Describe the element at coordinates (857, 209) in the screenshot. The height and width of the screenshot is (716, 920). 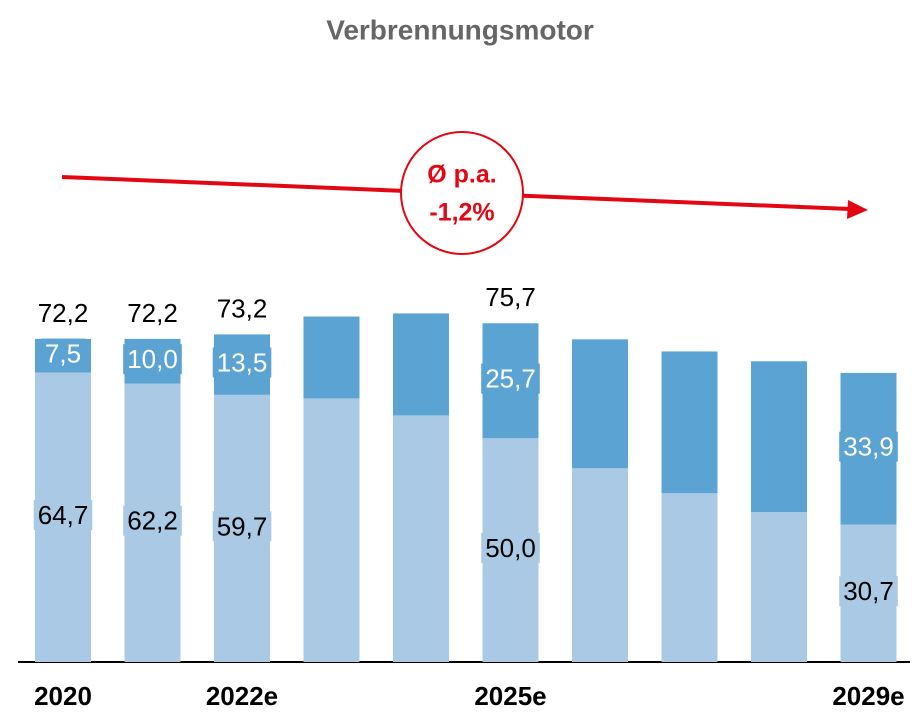
I see `arrow-head` at that location.